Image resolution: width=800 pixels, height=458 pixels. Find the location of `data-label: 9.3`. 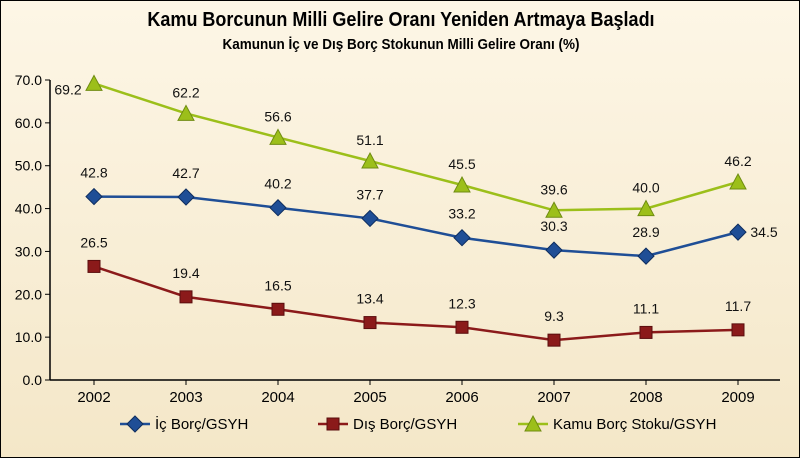

data-label: 9.3 is located at coordinates (554, 316).